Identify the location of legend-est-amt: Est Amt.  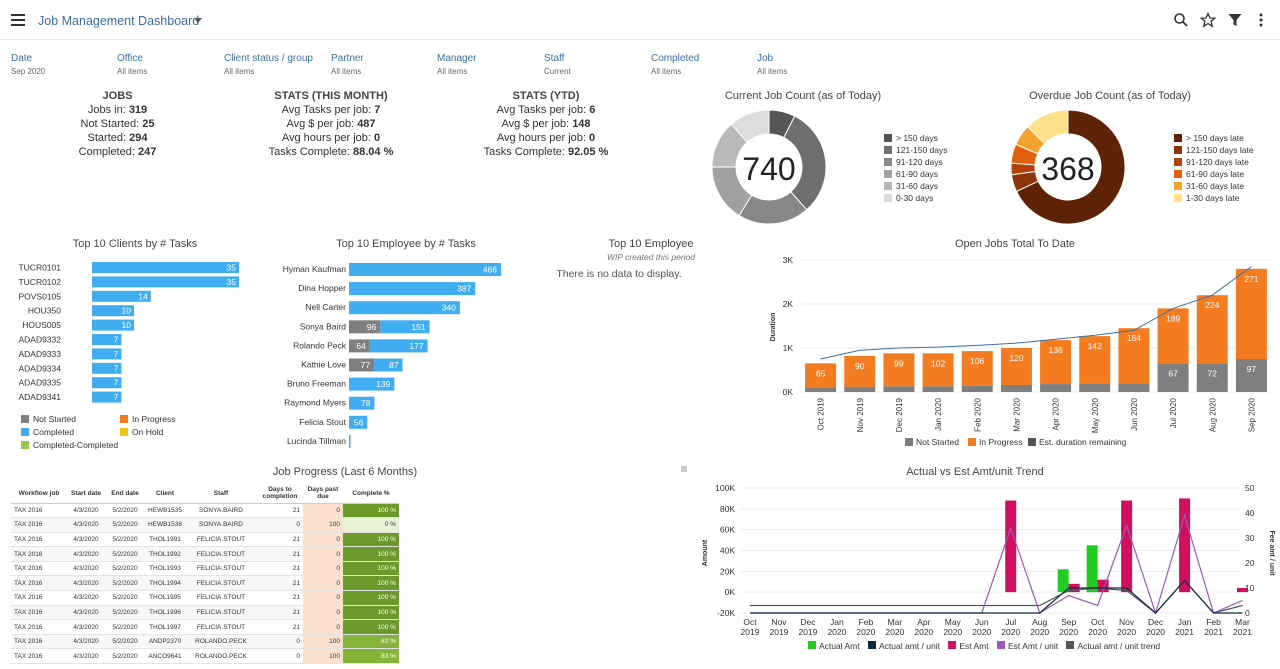
(965, 646).